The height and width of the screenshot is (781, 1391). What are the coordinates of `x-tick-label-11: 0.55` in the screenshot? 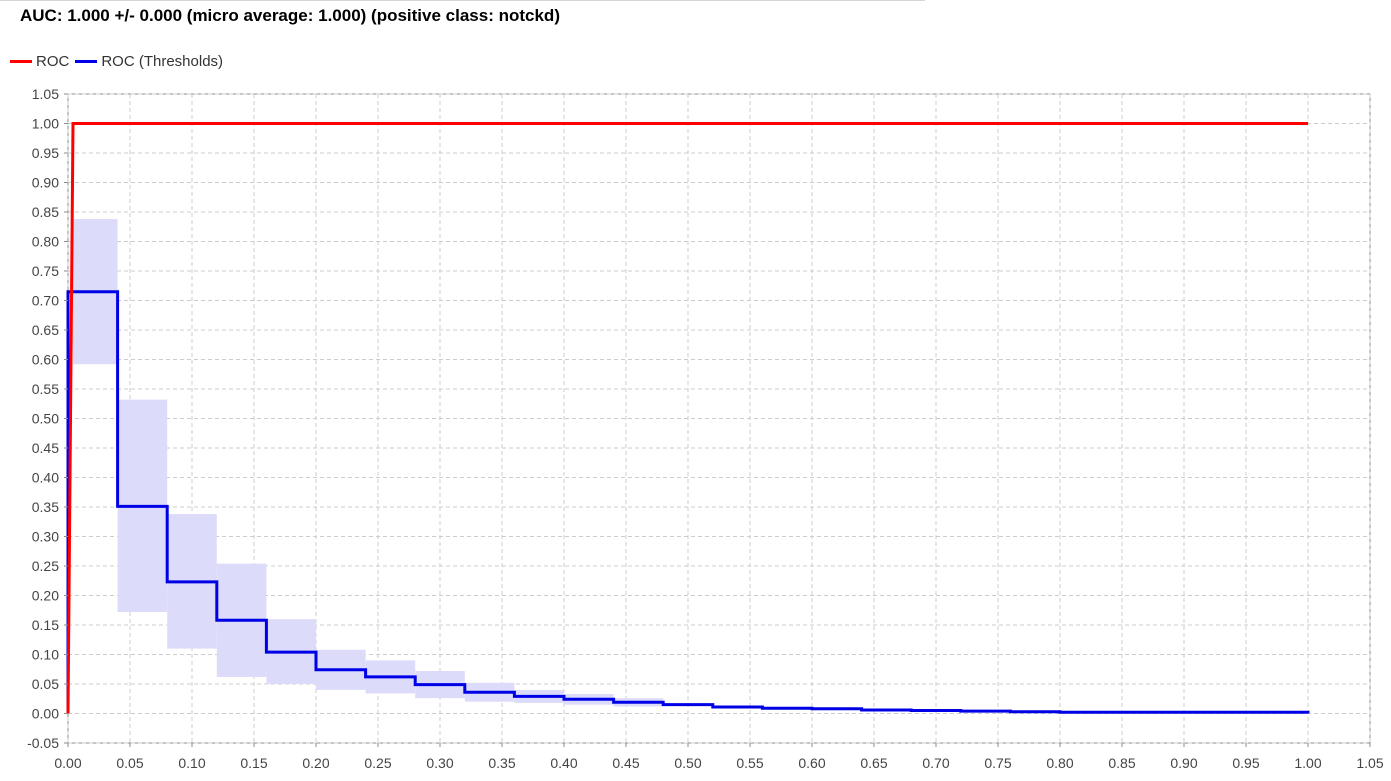 It's located at (749, 763).